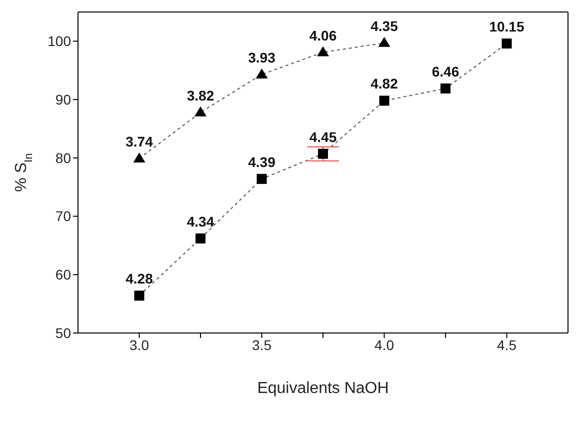 The height and width of the screenshot is (421, 577). I want to click on x-tick-label: 4.0, so click(384, 344).